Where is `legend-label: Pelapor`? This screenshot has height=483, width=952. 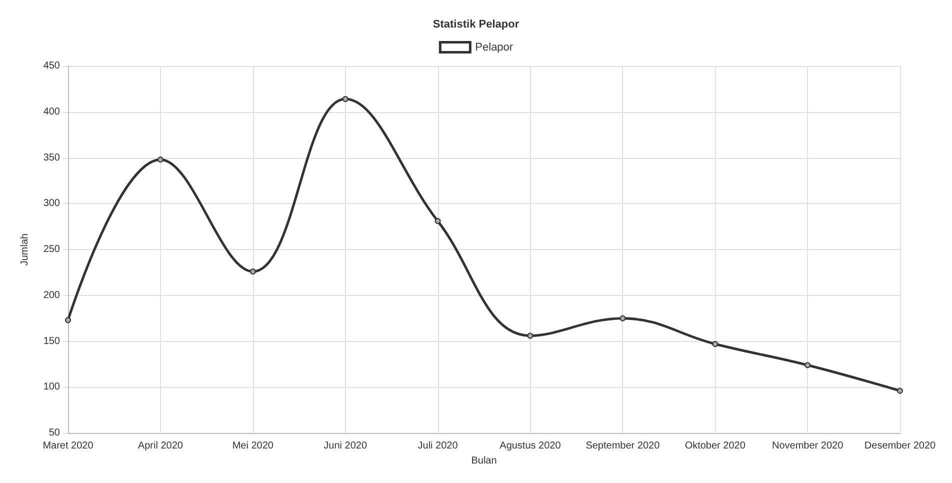 legend-label: Pelapor is located at coordinates (494, 47).